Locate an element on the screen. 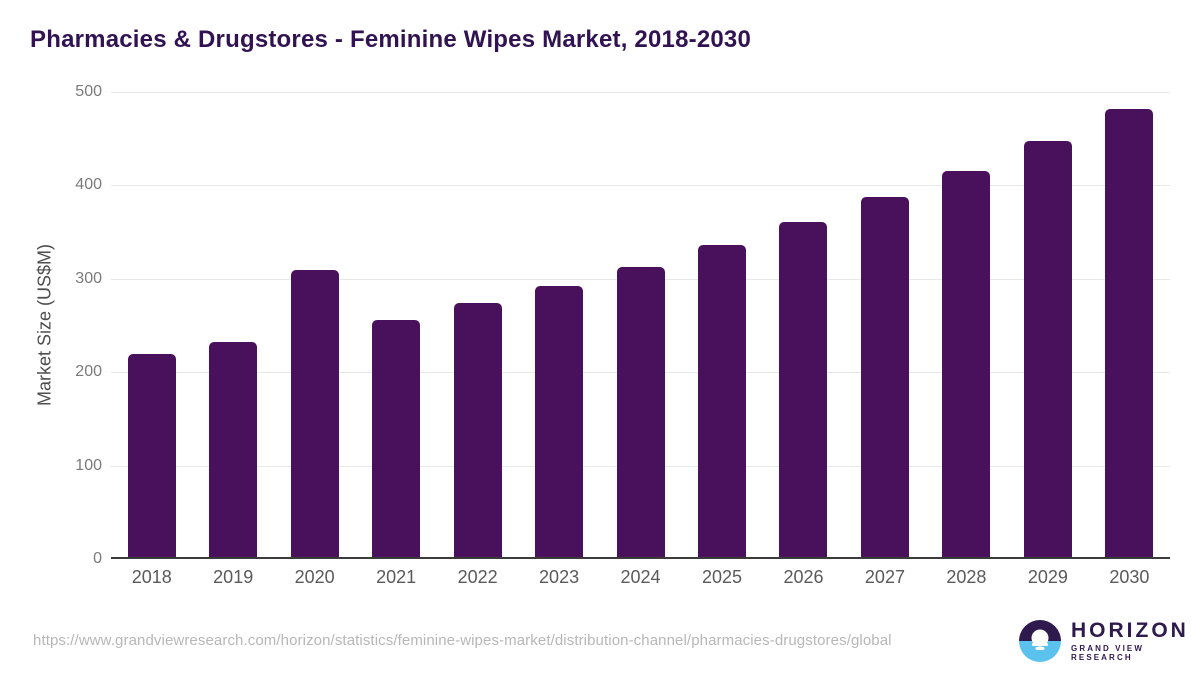 This screenshot has width=1200, height=675. bar-column-2021 is located at coordinates (395, 324).